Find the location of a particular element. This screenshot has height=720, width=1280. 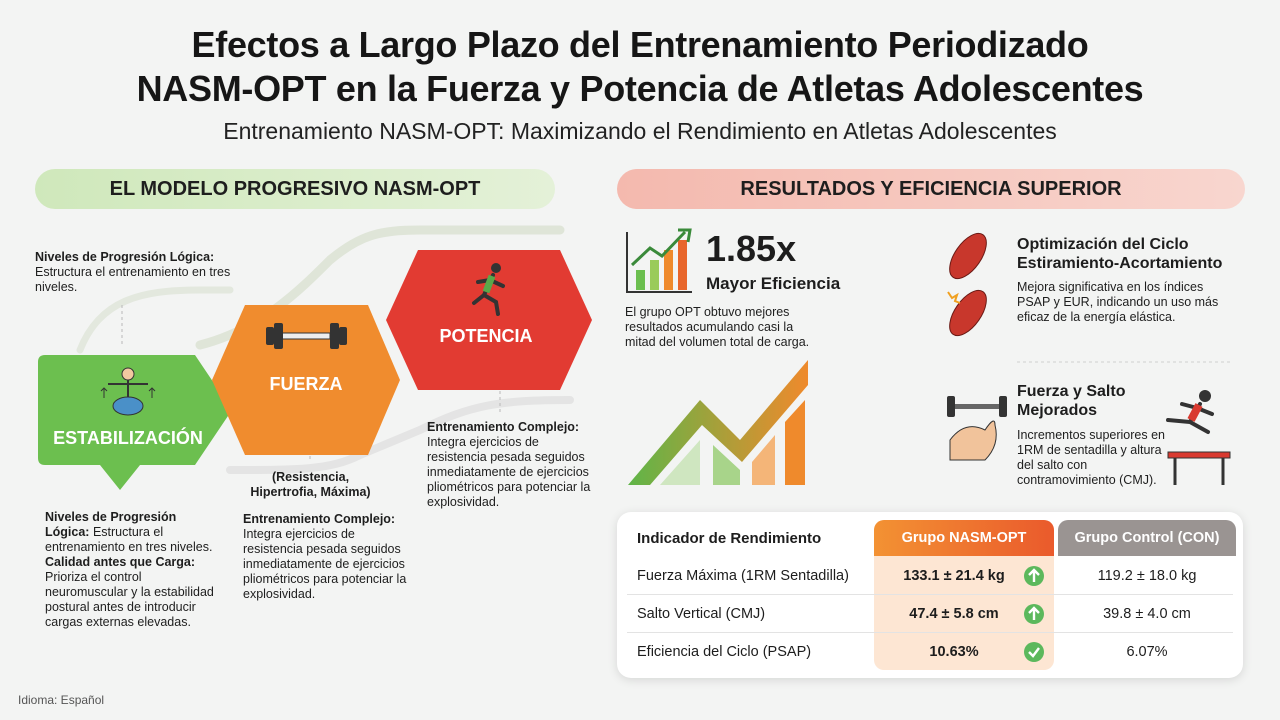

table-cell: 10.63% is located at coordinates (954, 652).